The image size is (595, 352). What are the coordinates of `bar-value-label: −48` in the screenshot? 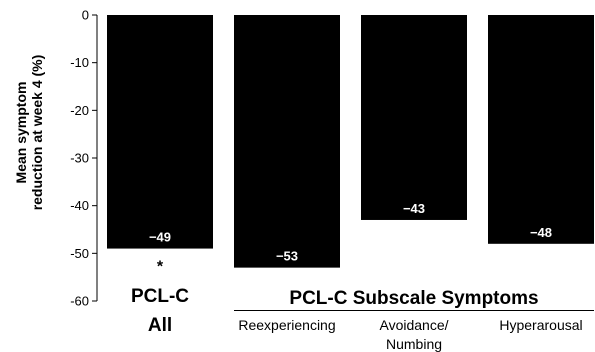 It's located at (541, 232).